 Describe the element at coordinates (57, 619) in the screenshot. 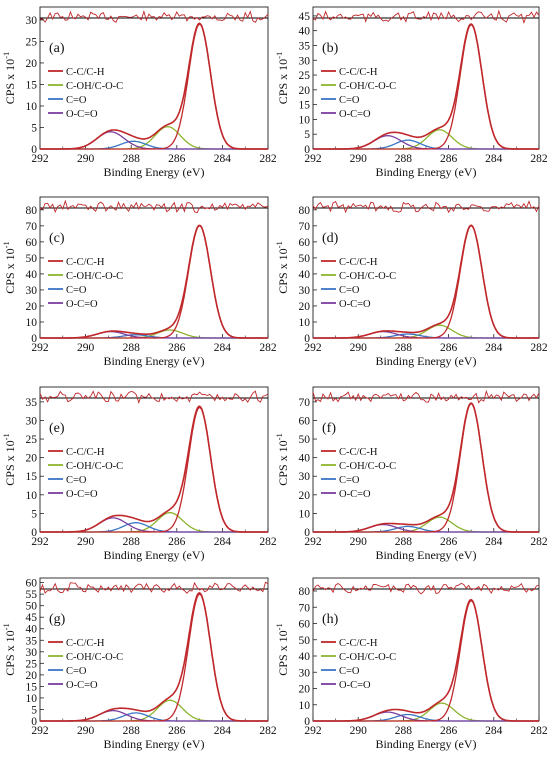

I see `panel-label: (g)` at that location.